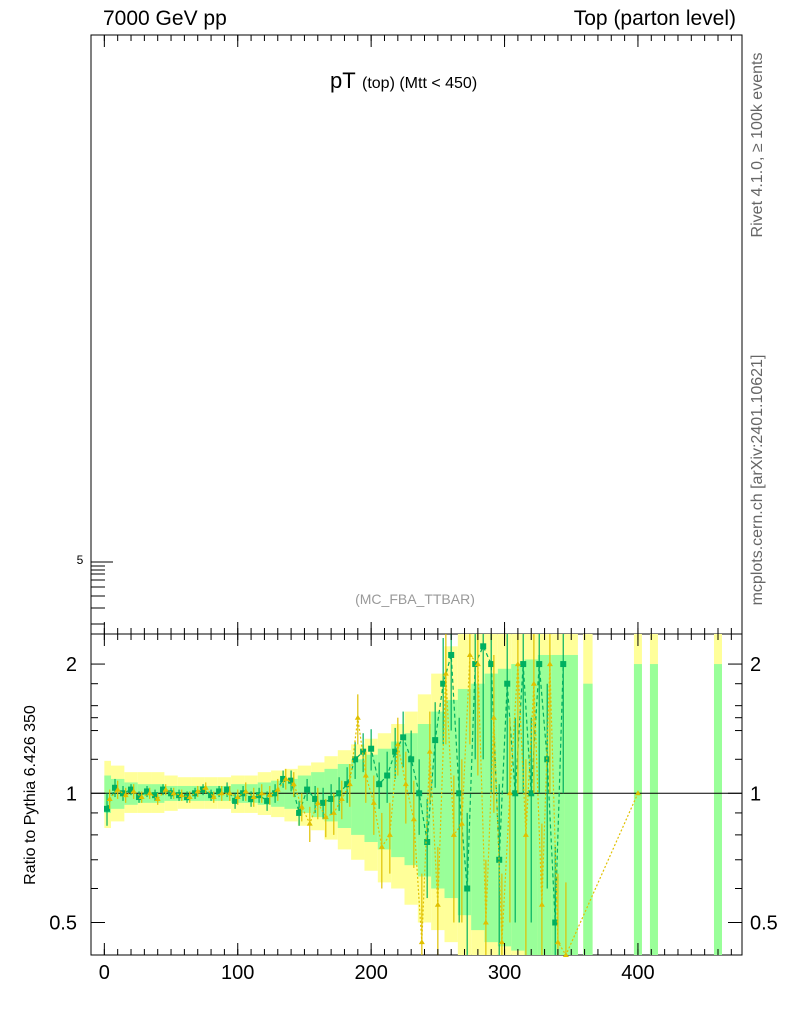 This screenshot has width=786, height=1024. Describe the element at coordinates (419, 83) in the screenshot. I see `main-subtitle: (top) (Mtt < 450)` at that location.